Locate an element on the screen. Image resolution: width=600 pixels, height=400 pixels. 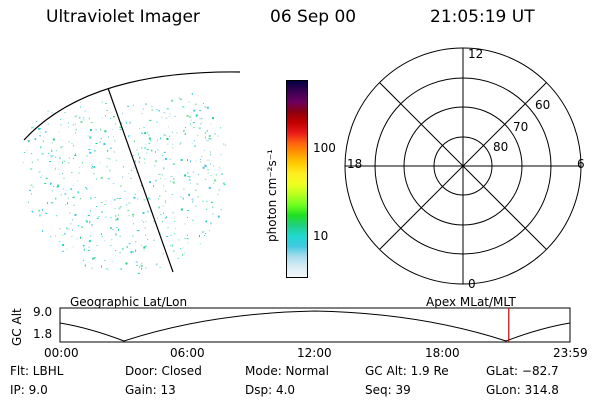
colorbar-unit-label: photon cm⁻²s⁻¹ is located at coordinates (272, 195).